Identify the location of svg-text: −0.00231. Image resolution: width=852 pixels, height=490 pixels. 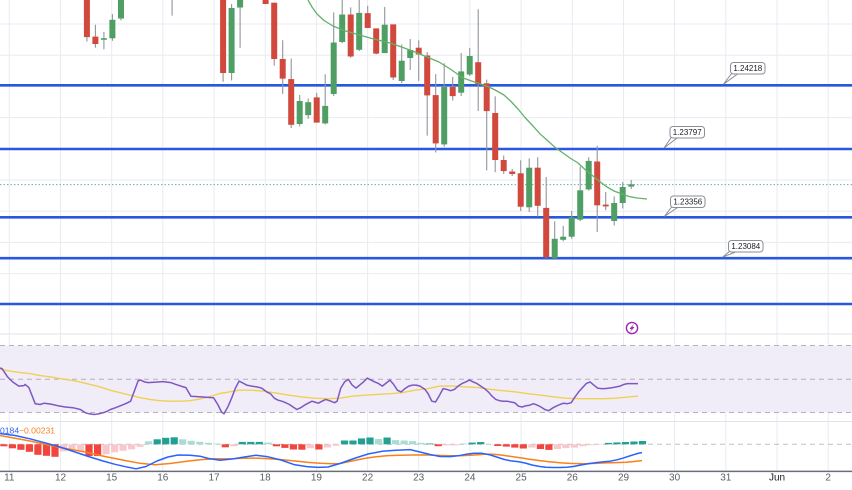
(37, 431).